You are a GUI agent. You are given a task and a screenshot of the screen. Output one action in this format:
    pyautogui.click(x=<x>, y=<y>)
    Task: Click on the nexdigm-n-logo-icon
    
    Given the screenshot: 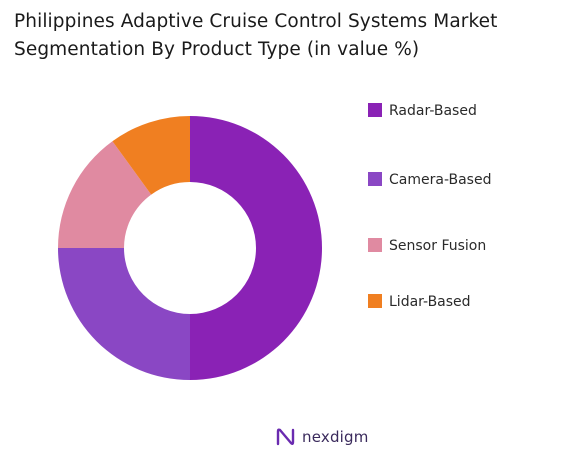 What is the action you would take?
    pyautogui.click(x=285, y=437)
    